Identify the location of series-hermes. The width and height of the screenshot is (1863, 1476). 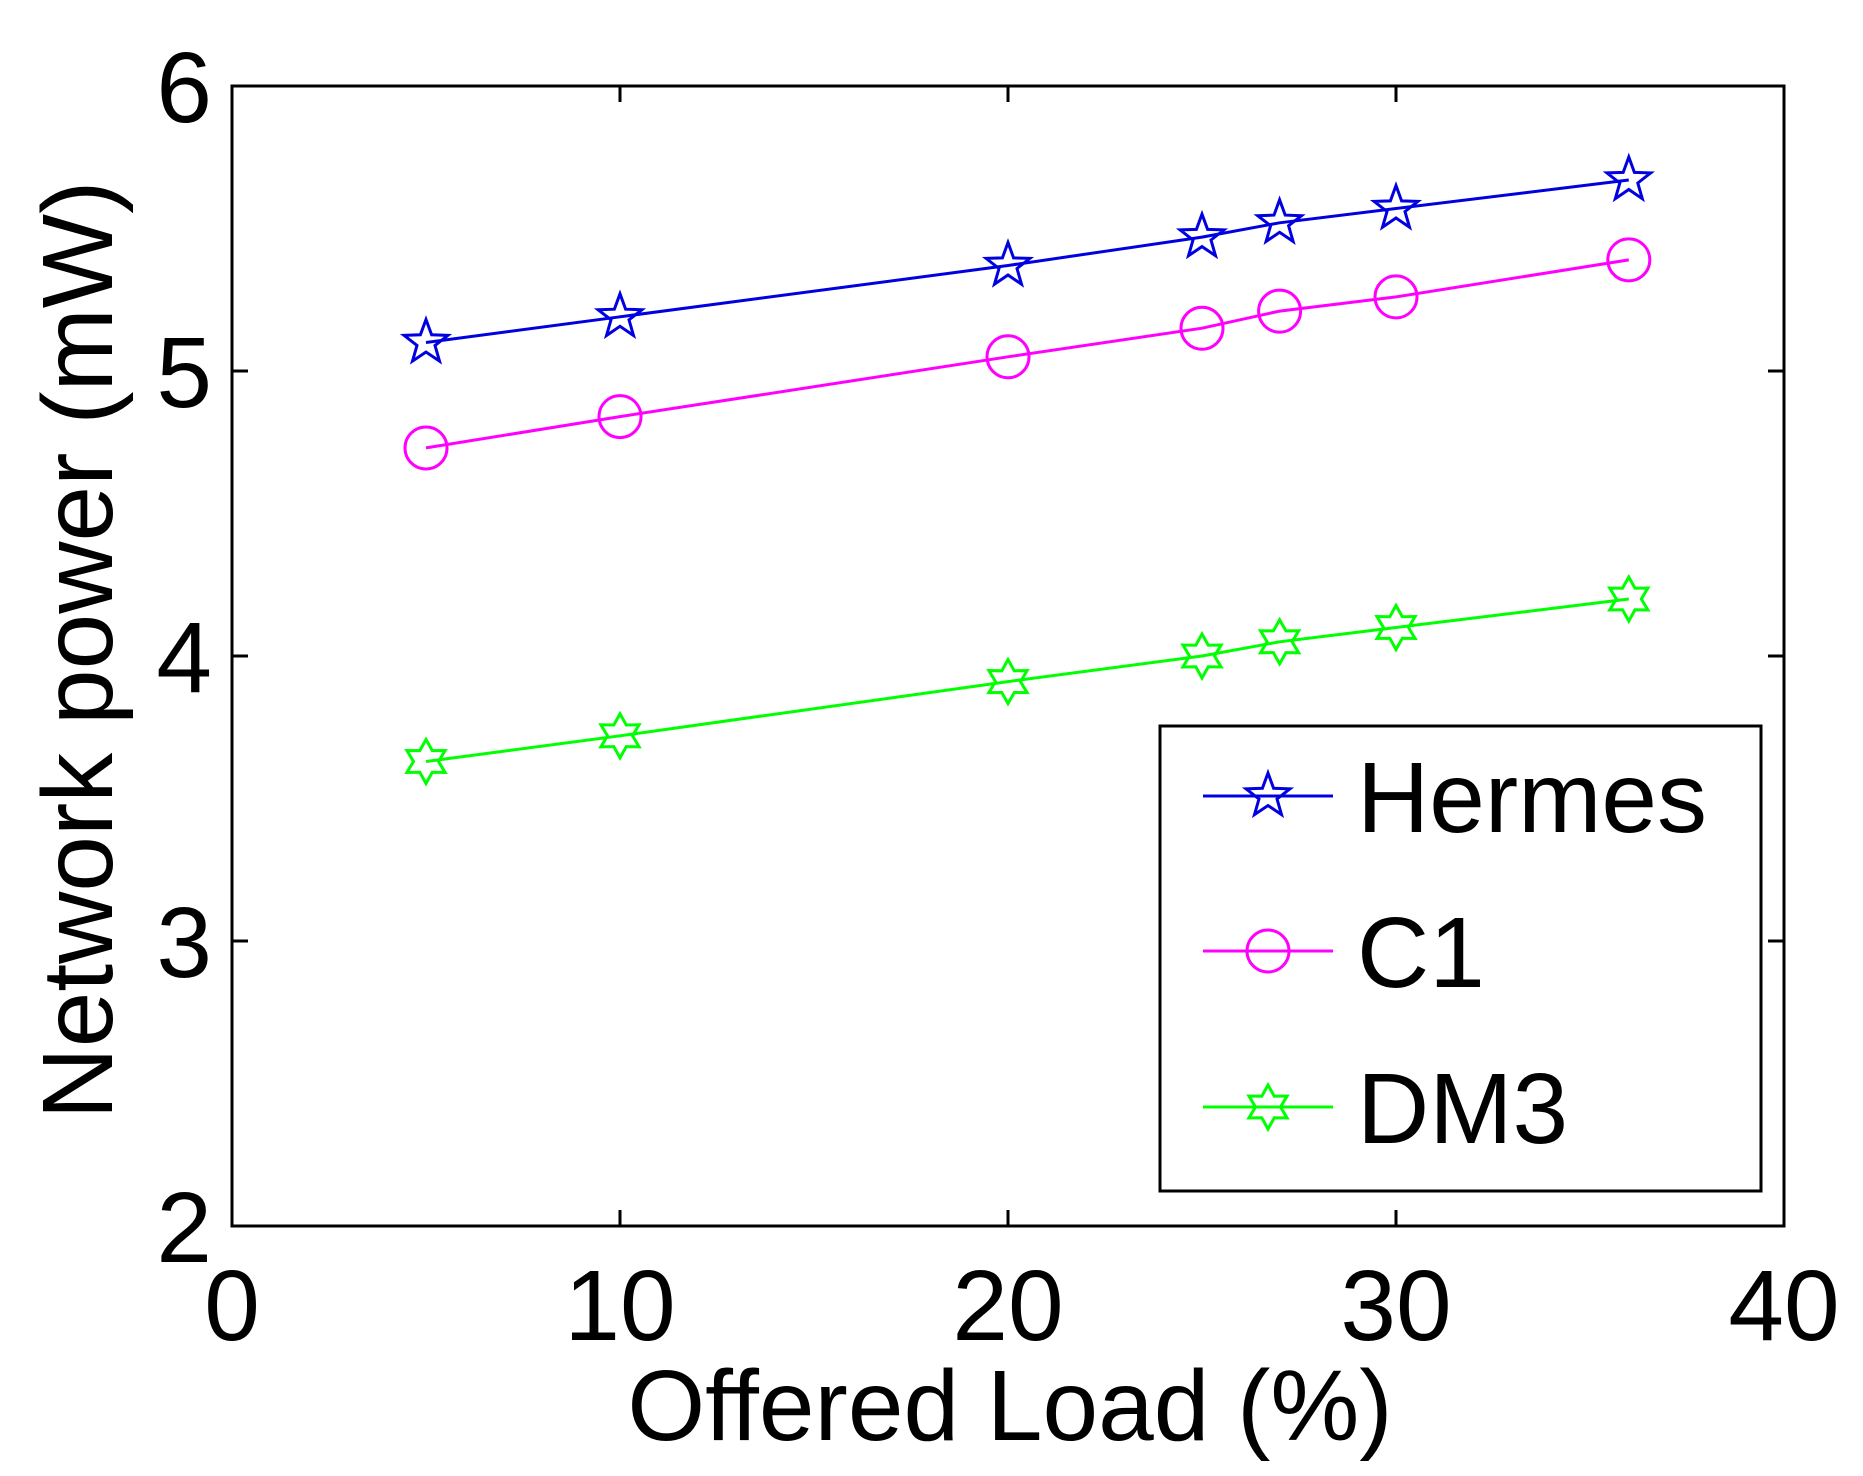
(1027, 258).